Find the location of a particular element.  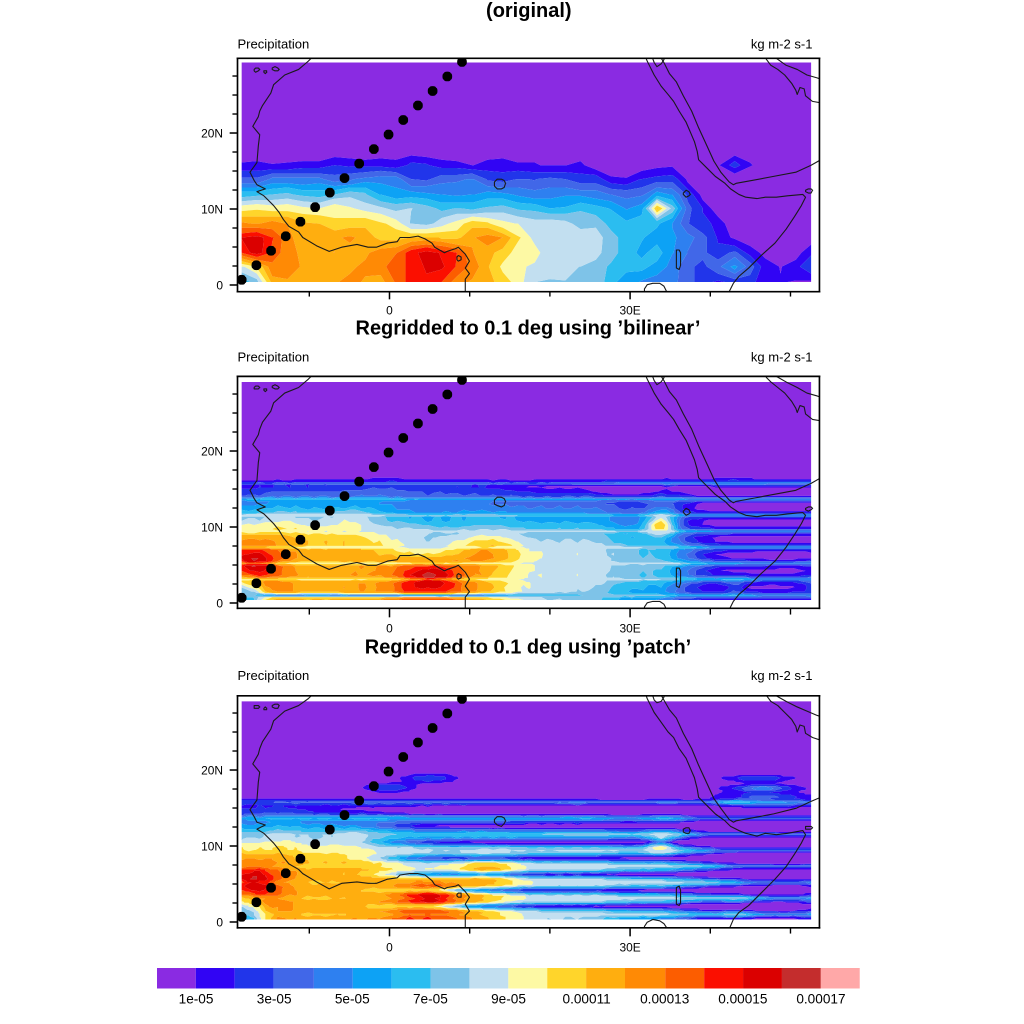

svg-text: 7e-05 is located at coordinates (430, 999).